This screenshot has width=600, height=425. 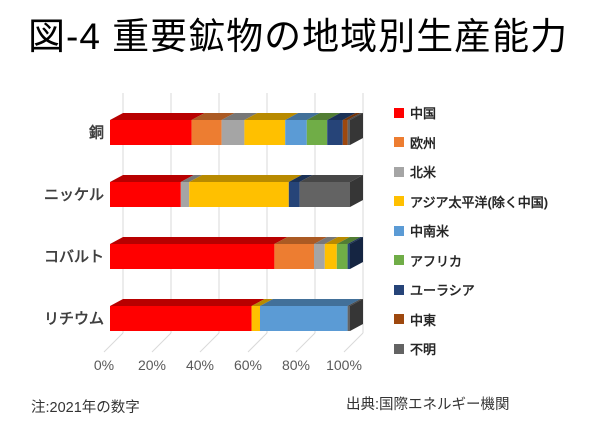 I want to click on legend-item: アジア太平洋(除く中国), so click(x=471, y=202).